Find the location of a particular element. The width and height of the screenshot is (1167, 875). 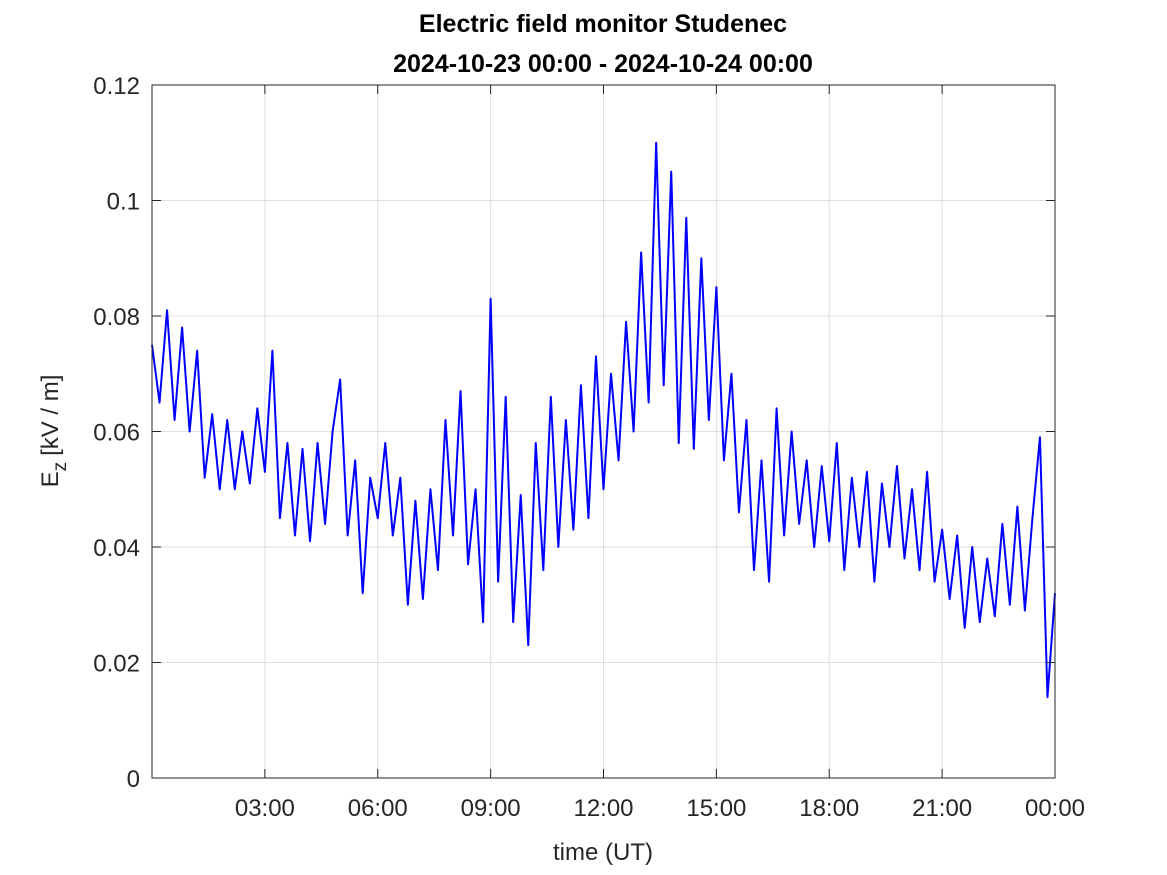

x-tick-label: 06:00 is located at coordinates (378, 808).